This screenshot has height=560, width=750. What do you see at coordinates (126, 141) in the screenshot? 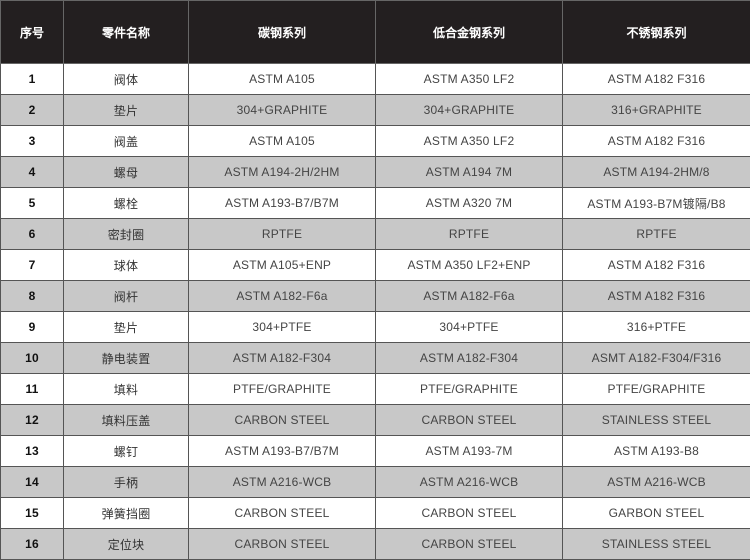
I see `cell-part-name: 阀盖` at bounding box center [126, 141].